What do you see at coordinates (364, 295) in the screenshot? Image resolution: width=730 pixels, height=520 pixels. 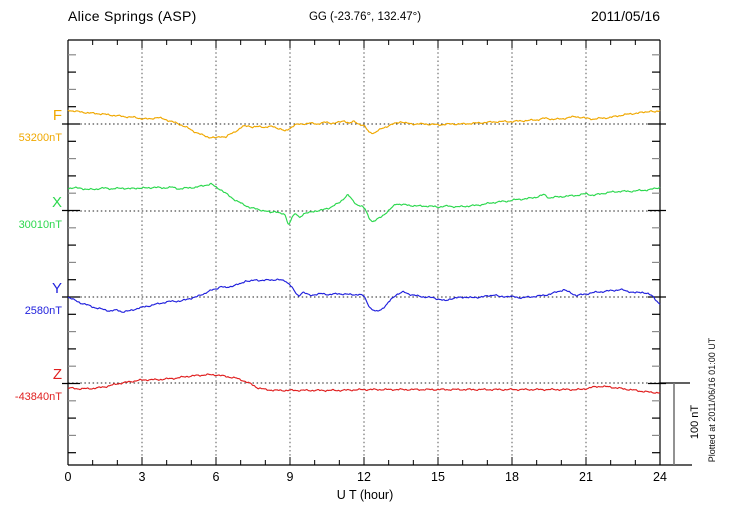 I see `trace-Y` at bounding box center [364, 295].